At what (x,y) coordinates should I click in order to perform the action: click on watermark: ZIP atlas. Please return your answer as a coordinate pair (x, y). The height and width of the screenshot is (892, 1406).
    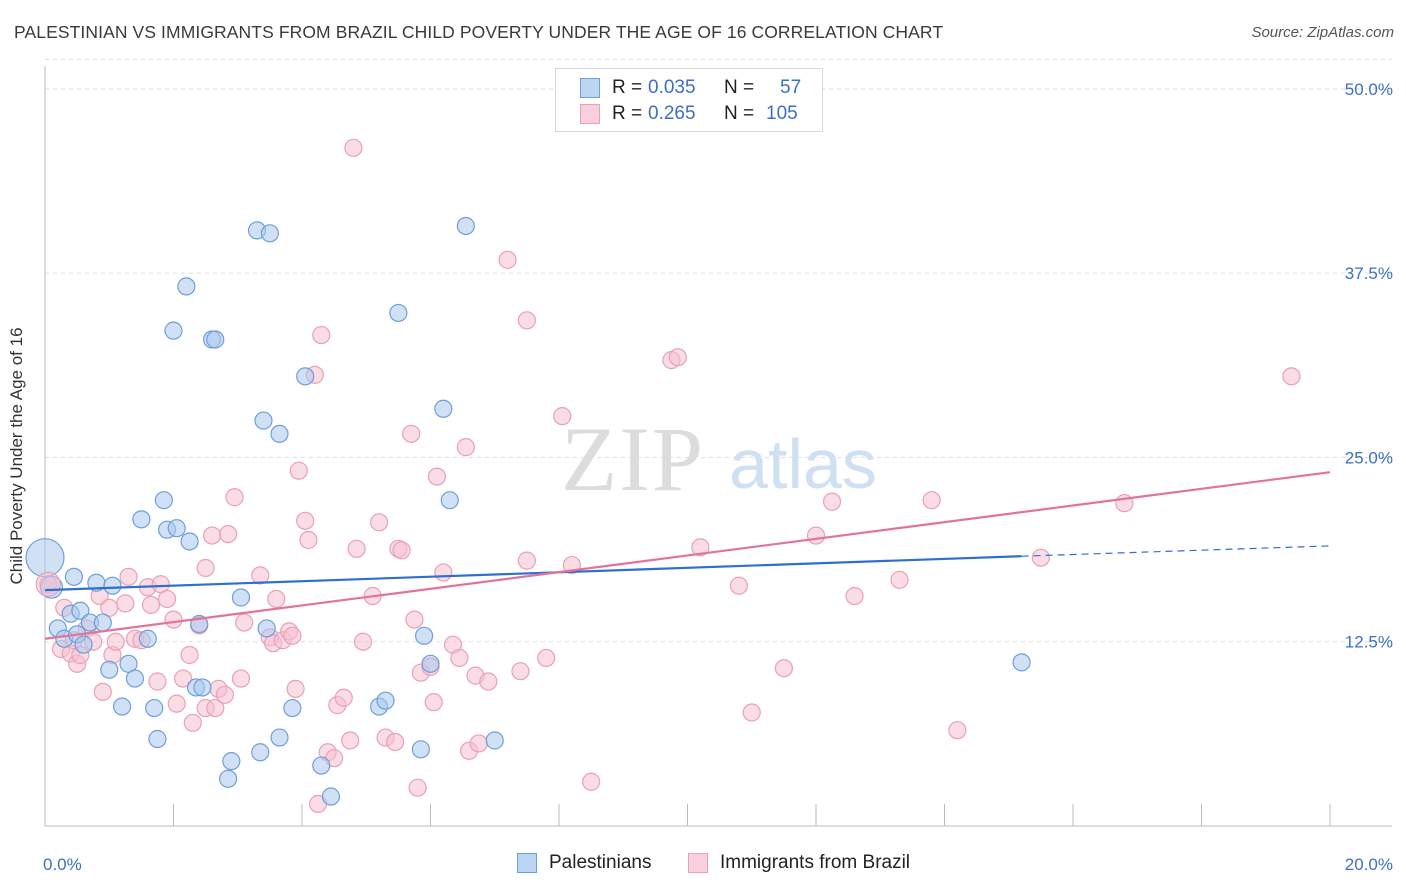
    Looking at the image, I should click on (719, 459).